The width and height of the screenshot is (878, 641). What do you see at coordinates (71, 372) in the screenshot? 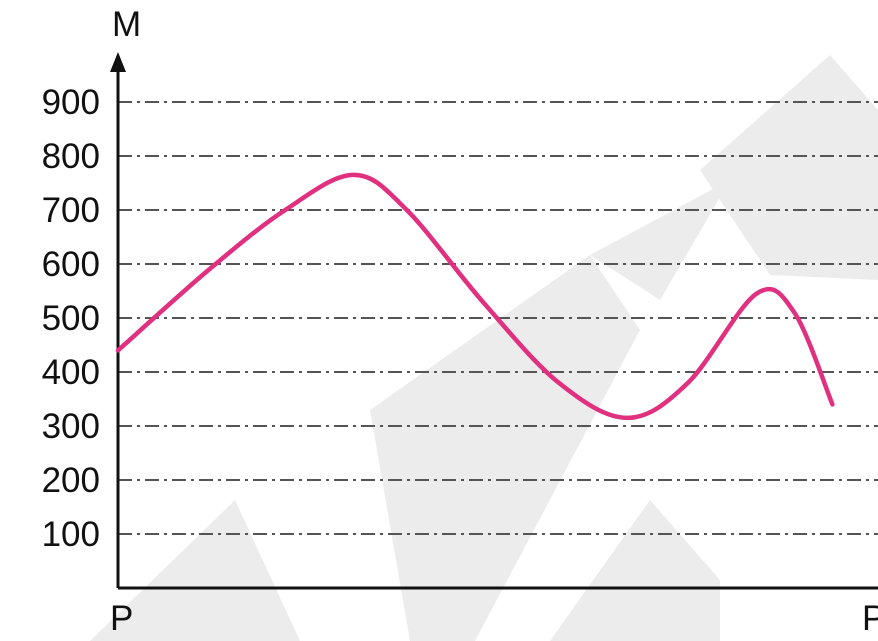
I see `y-tick-label: 400` at bounding box center [71, 372].